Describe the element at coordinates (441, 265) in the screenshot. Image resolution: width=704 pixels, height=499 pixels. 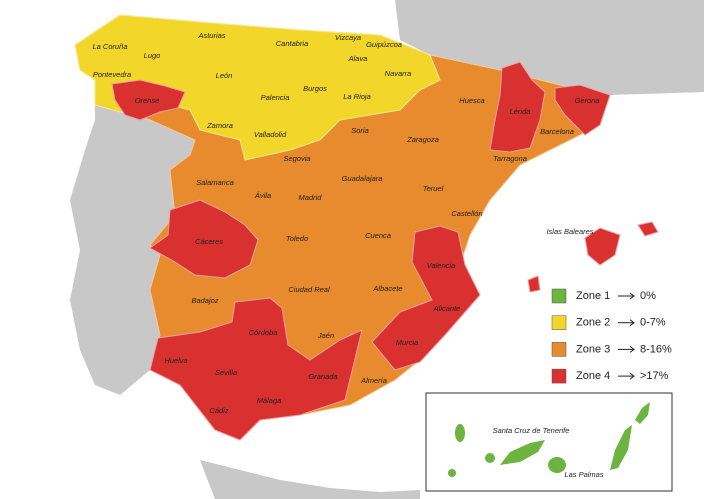
I see `province-label: Valencia` at that location.